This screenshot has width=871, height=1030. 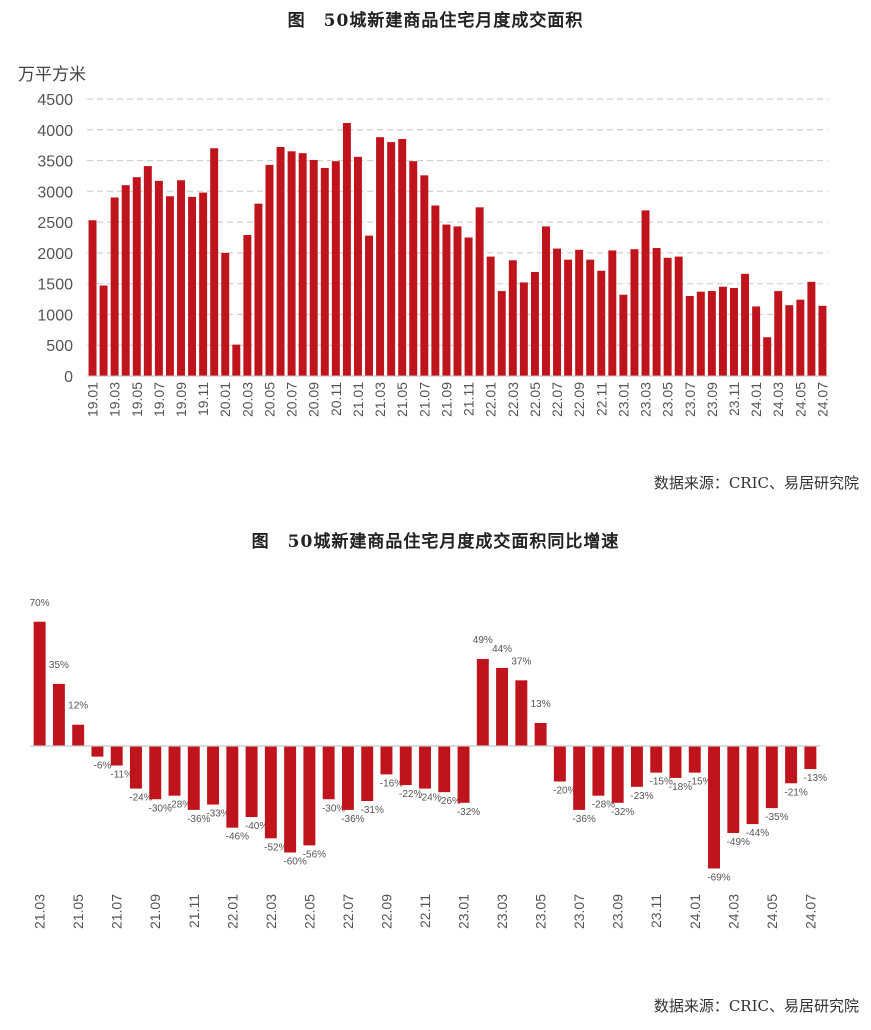 What do you see at coordinates (601, 399) in the screenshot?
I see `x-tick-label: 22.11` at bounding box center [601, 399].